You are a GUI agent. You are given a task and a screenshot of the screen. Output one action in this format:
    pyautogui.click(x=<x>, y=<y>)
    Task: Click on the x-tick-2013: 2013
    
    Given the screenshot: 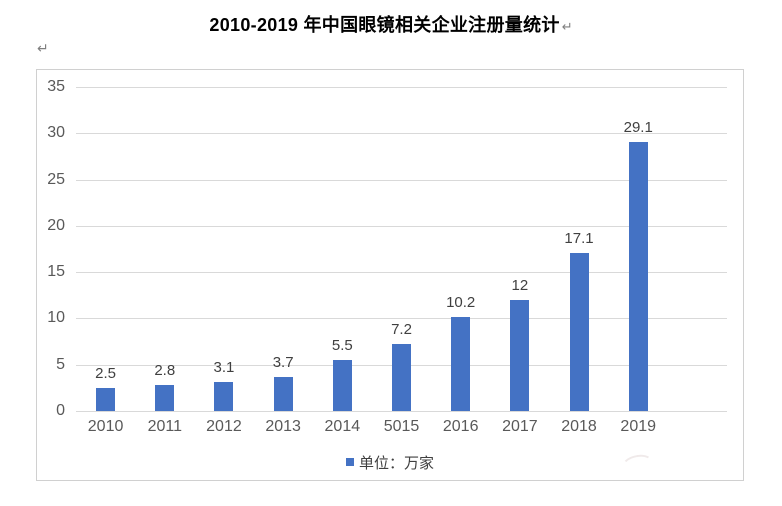 What is the action you would take?
    pyautogui.click(x=283, y=426)
    